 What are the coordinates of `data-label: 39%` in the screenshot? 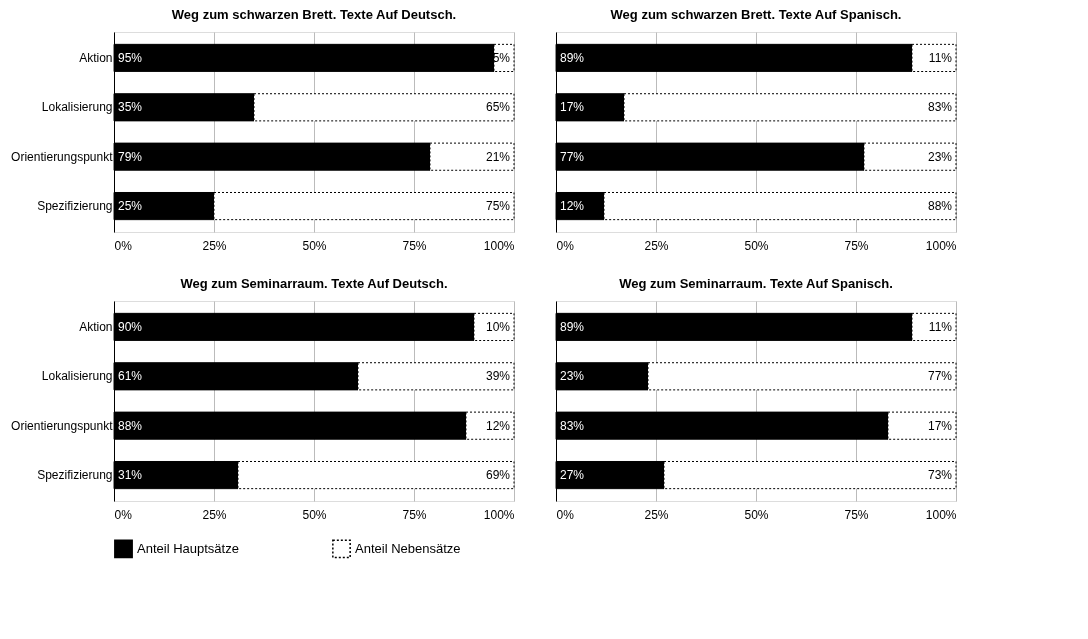 It's located at (498, 376).